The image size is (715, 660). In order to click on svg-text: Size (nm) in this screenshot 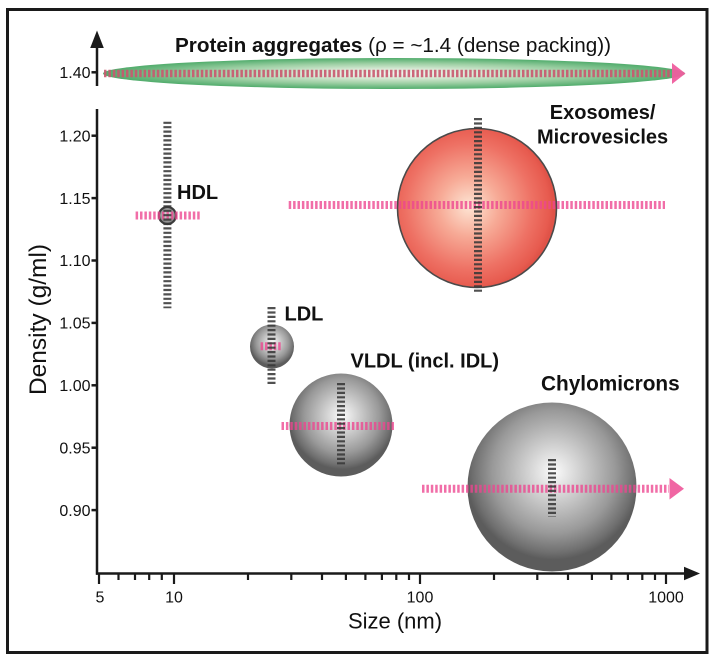, I will do `click(395, 621)`.